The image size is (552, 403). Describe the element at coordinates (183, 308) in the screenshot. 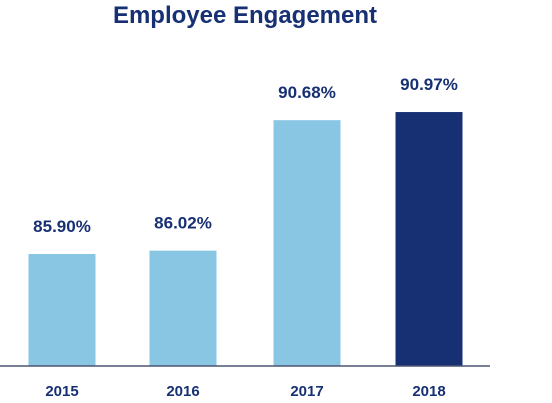

I see `bar-2016` at that location.